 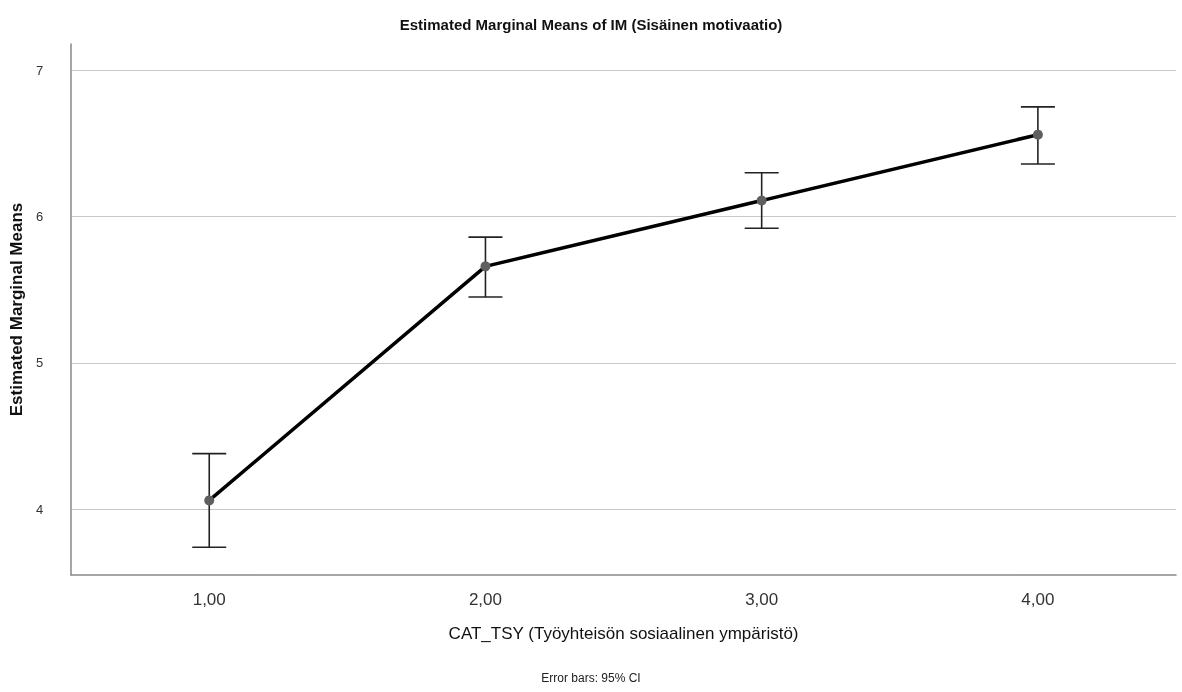 What do you see at coordinates (209, 599) in the screenshot?
I see `x-tick-label: 1,00` at bounding box center [209, 599].